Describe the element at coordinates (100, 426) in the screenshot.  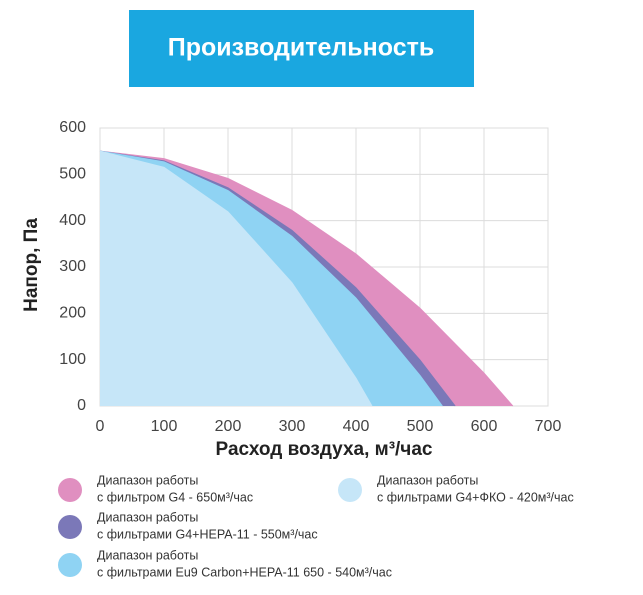
I see `x-tick-label: 0` at that location.